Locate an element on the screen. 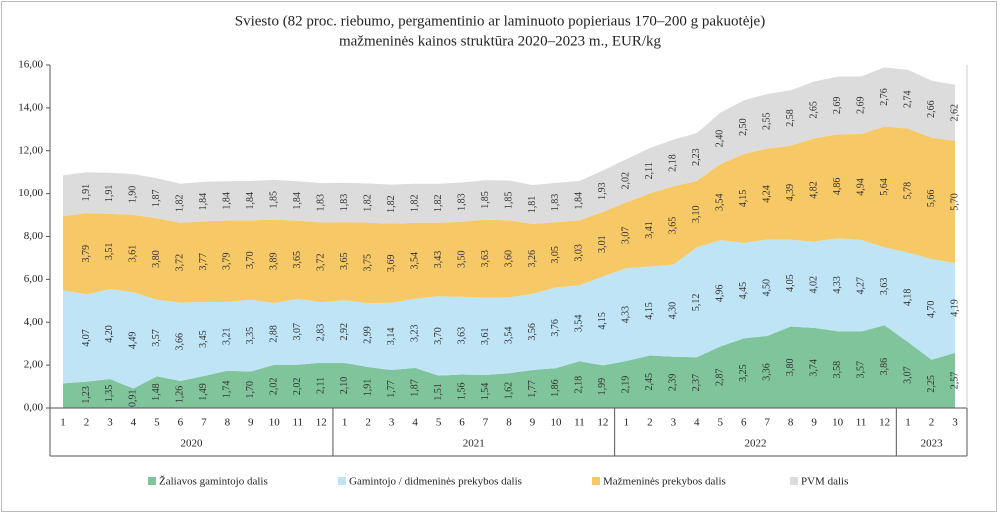  value-label: 1,85 is located at coordinates (274, 200).